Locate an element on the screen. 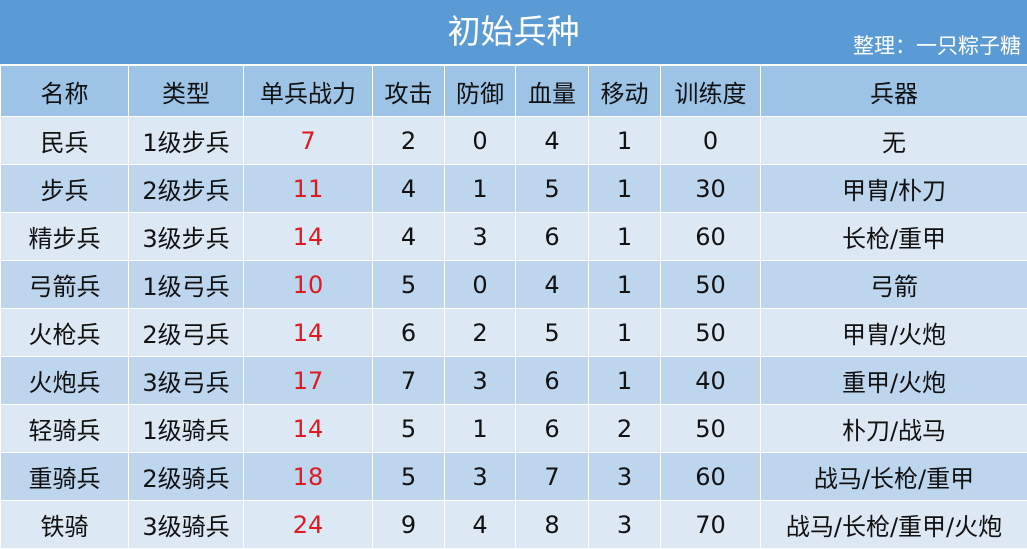  table-cell: 14 is located at coordinates (308, 332).